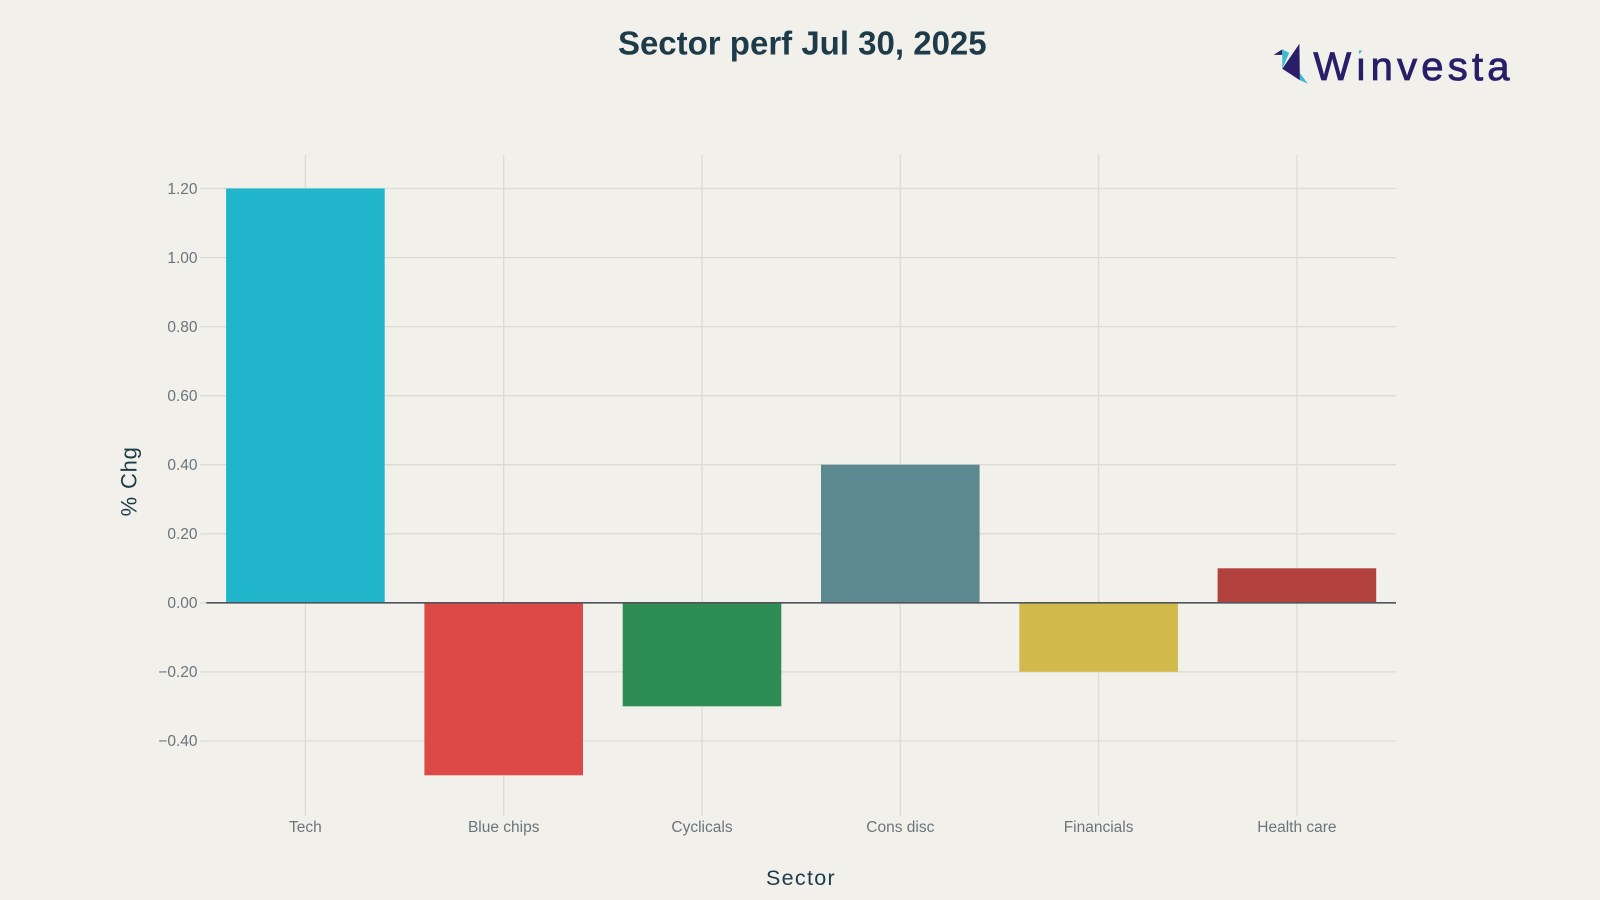  Describe the element at coordinates (178, 741) in the screenshot. I see `svg-text: −0.40` at that location.